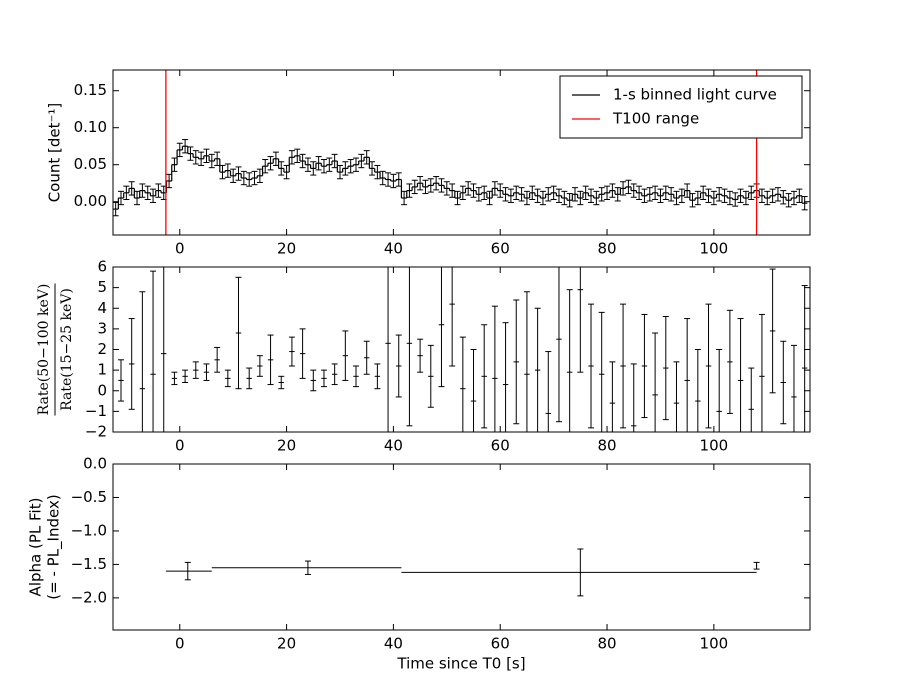  Describe the element at coordinates (89, 530) in the screenshot. I see `y-tick-label: −1.0` at that location.